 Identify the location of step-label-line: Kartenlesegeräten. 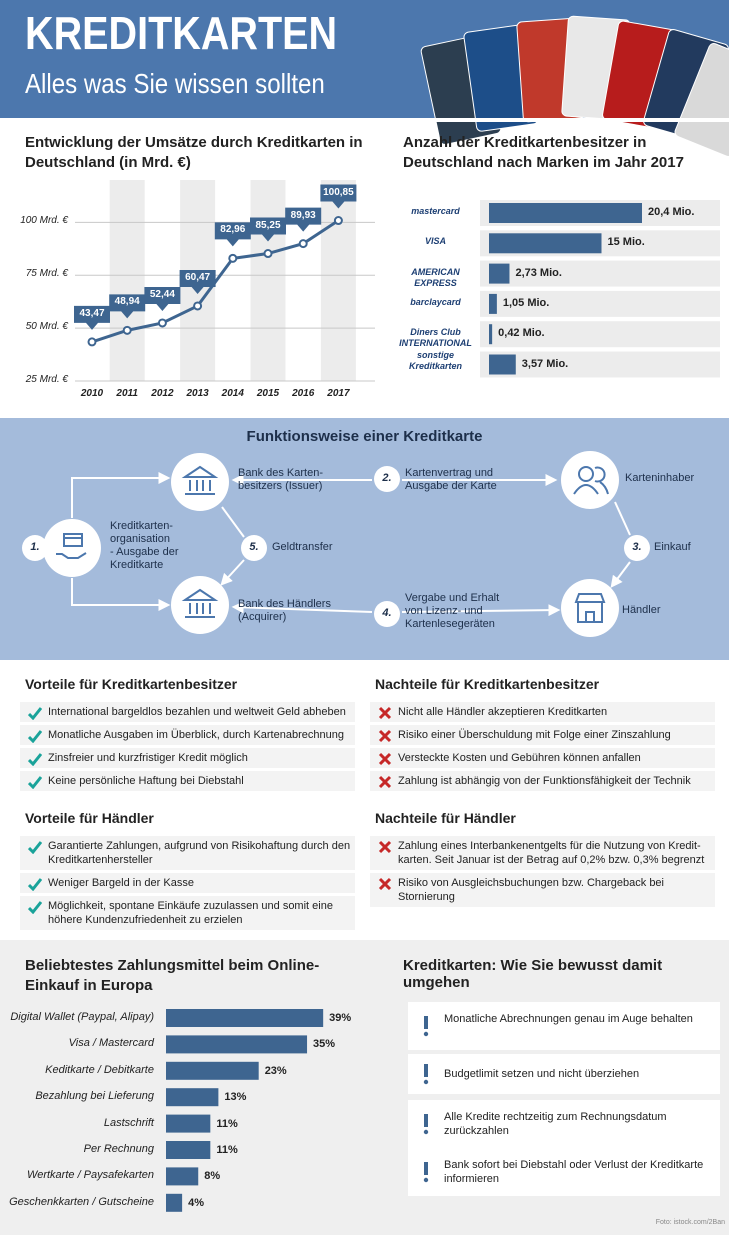
(450, 624).